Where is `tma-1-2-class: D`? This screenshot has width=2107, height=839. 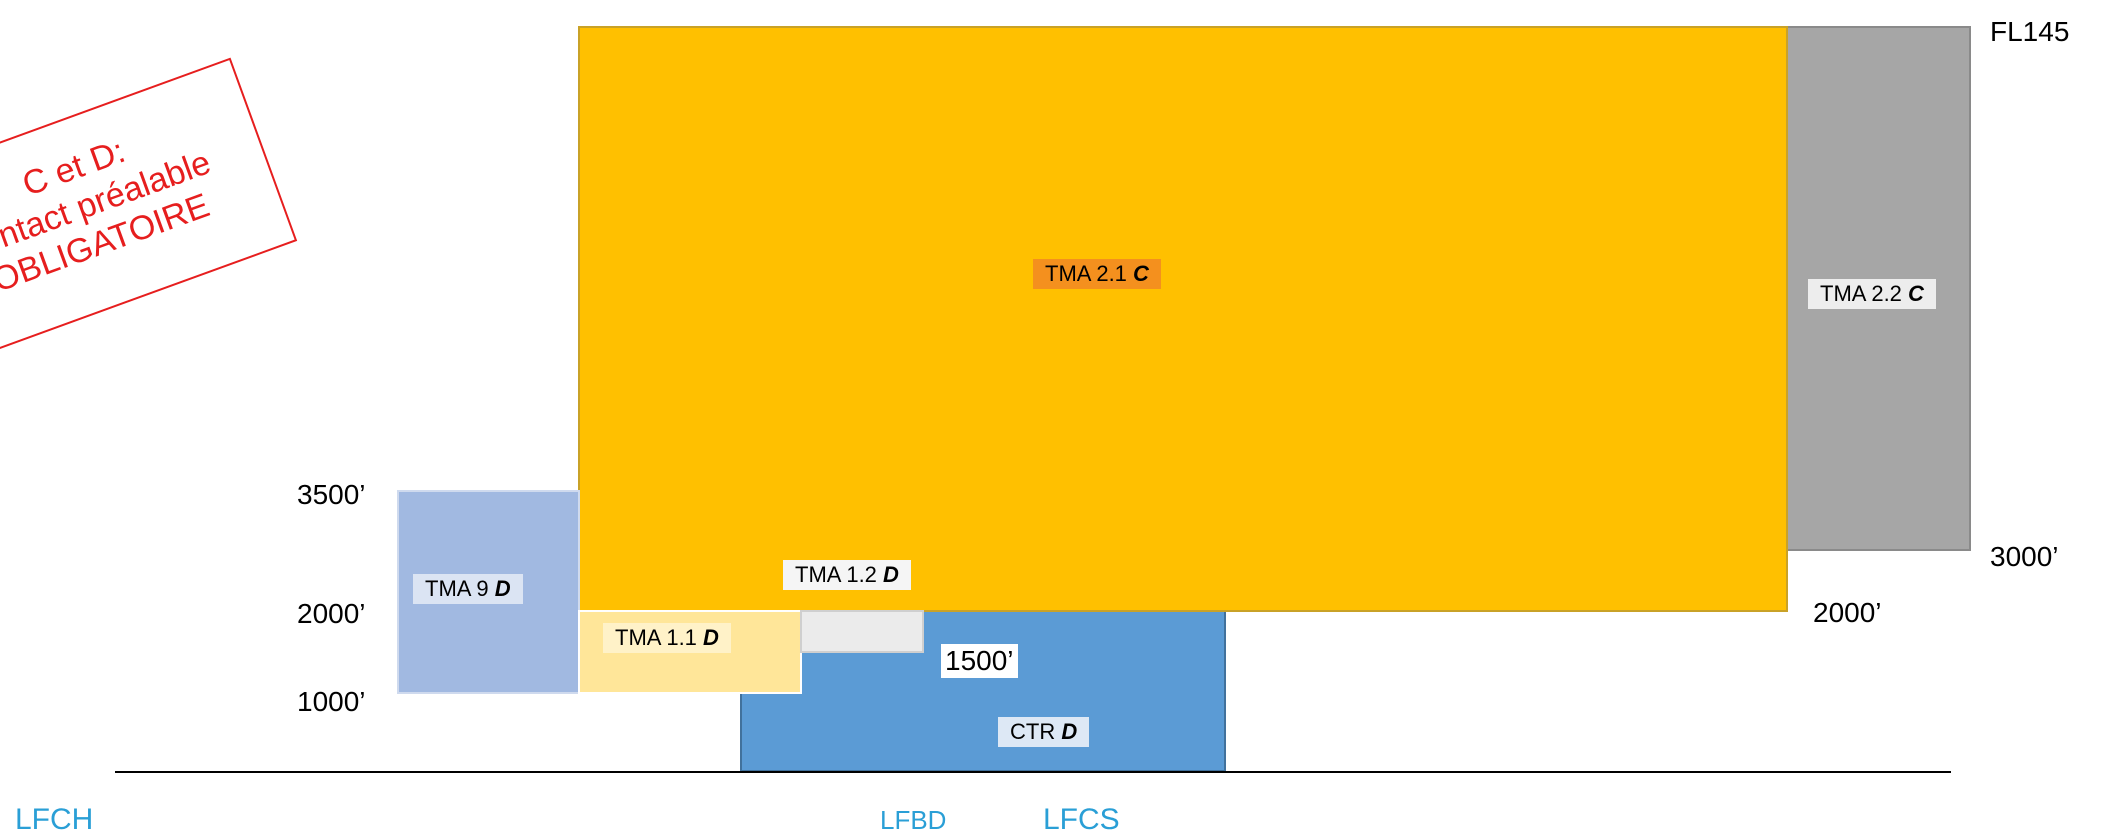
tma-1-2-class: D is located at coordinates (891, 574).